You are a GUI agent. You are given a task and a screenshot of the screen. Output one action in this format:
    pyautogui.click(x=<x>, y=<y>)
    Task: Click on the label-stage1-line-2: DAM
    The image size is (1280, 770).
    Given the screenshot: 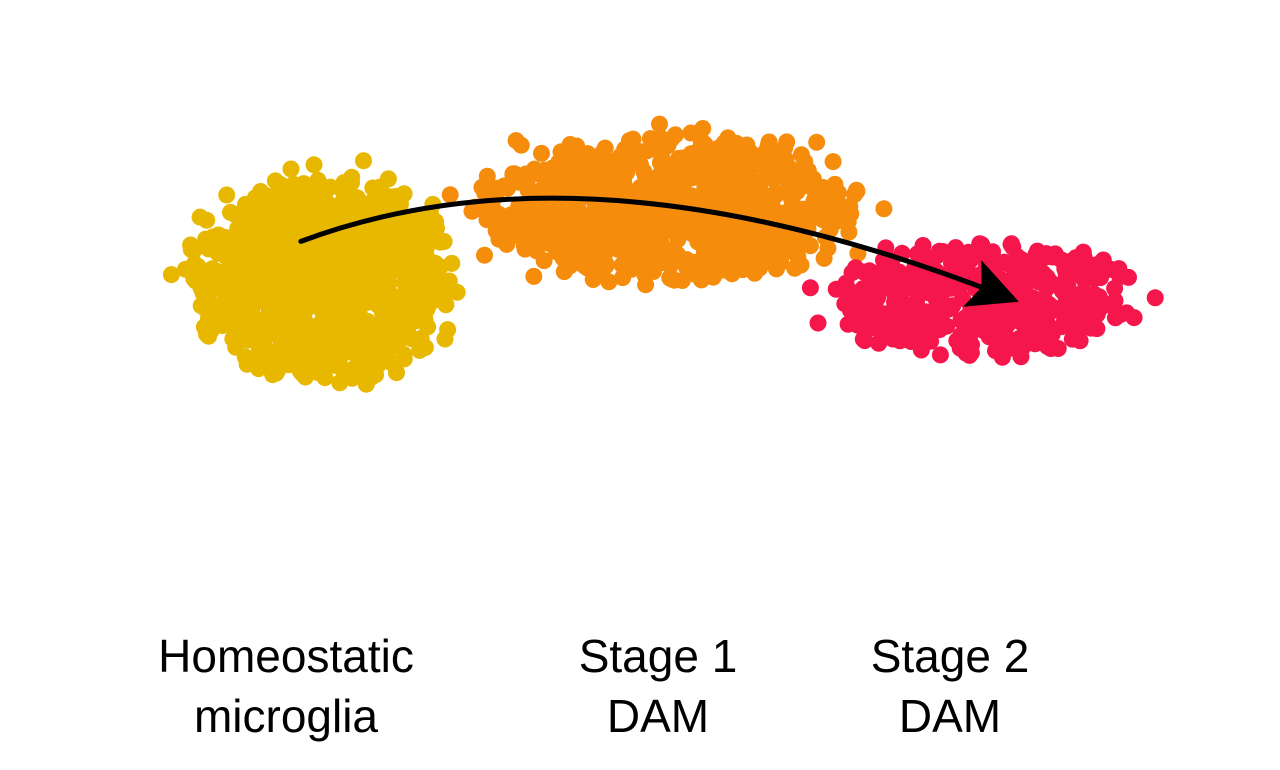 What is the action you would take?
    pyautogui.click(x=658, y=716)
    